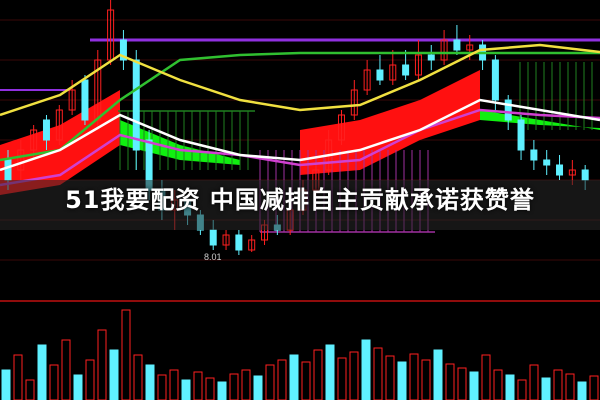 The height and width of the screenshot is (400, 600). Describe the element at coordinates (540, 120) in the screenshot. I see `down-band` at that location.